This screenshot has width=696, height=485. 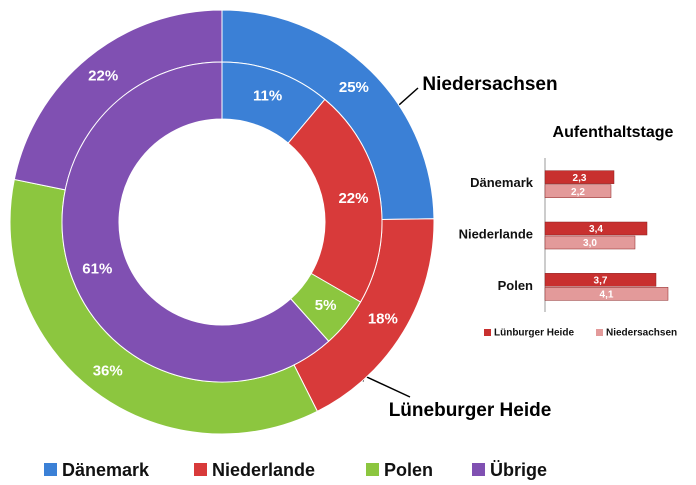 I want to click on legend-label: Polen, so click(x=408, y=470).